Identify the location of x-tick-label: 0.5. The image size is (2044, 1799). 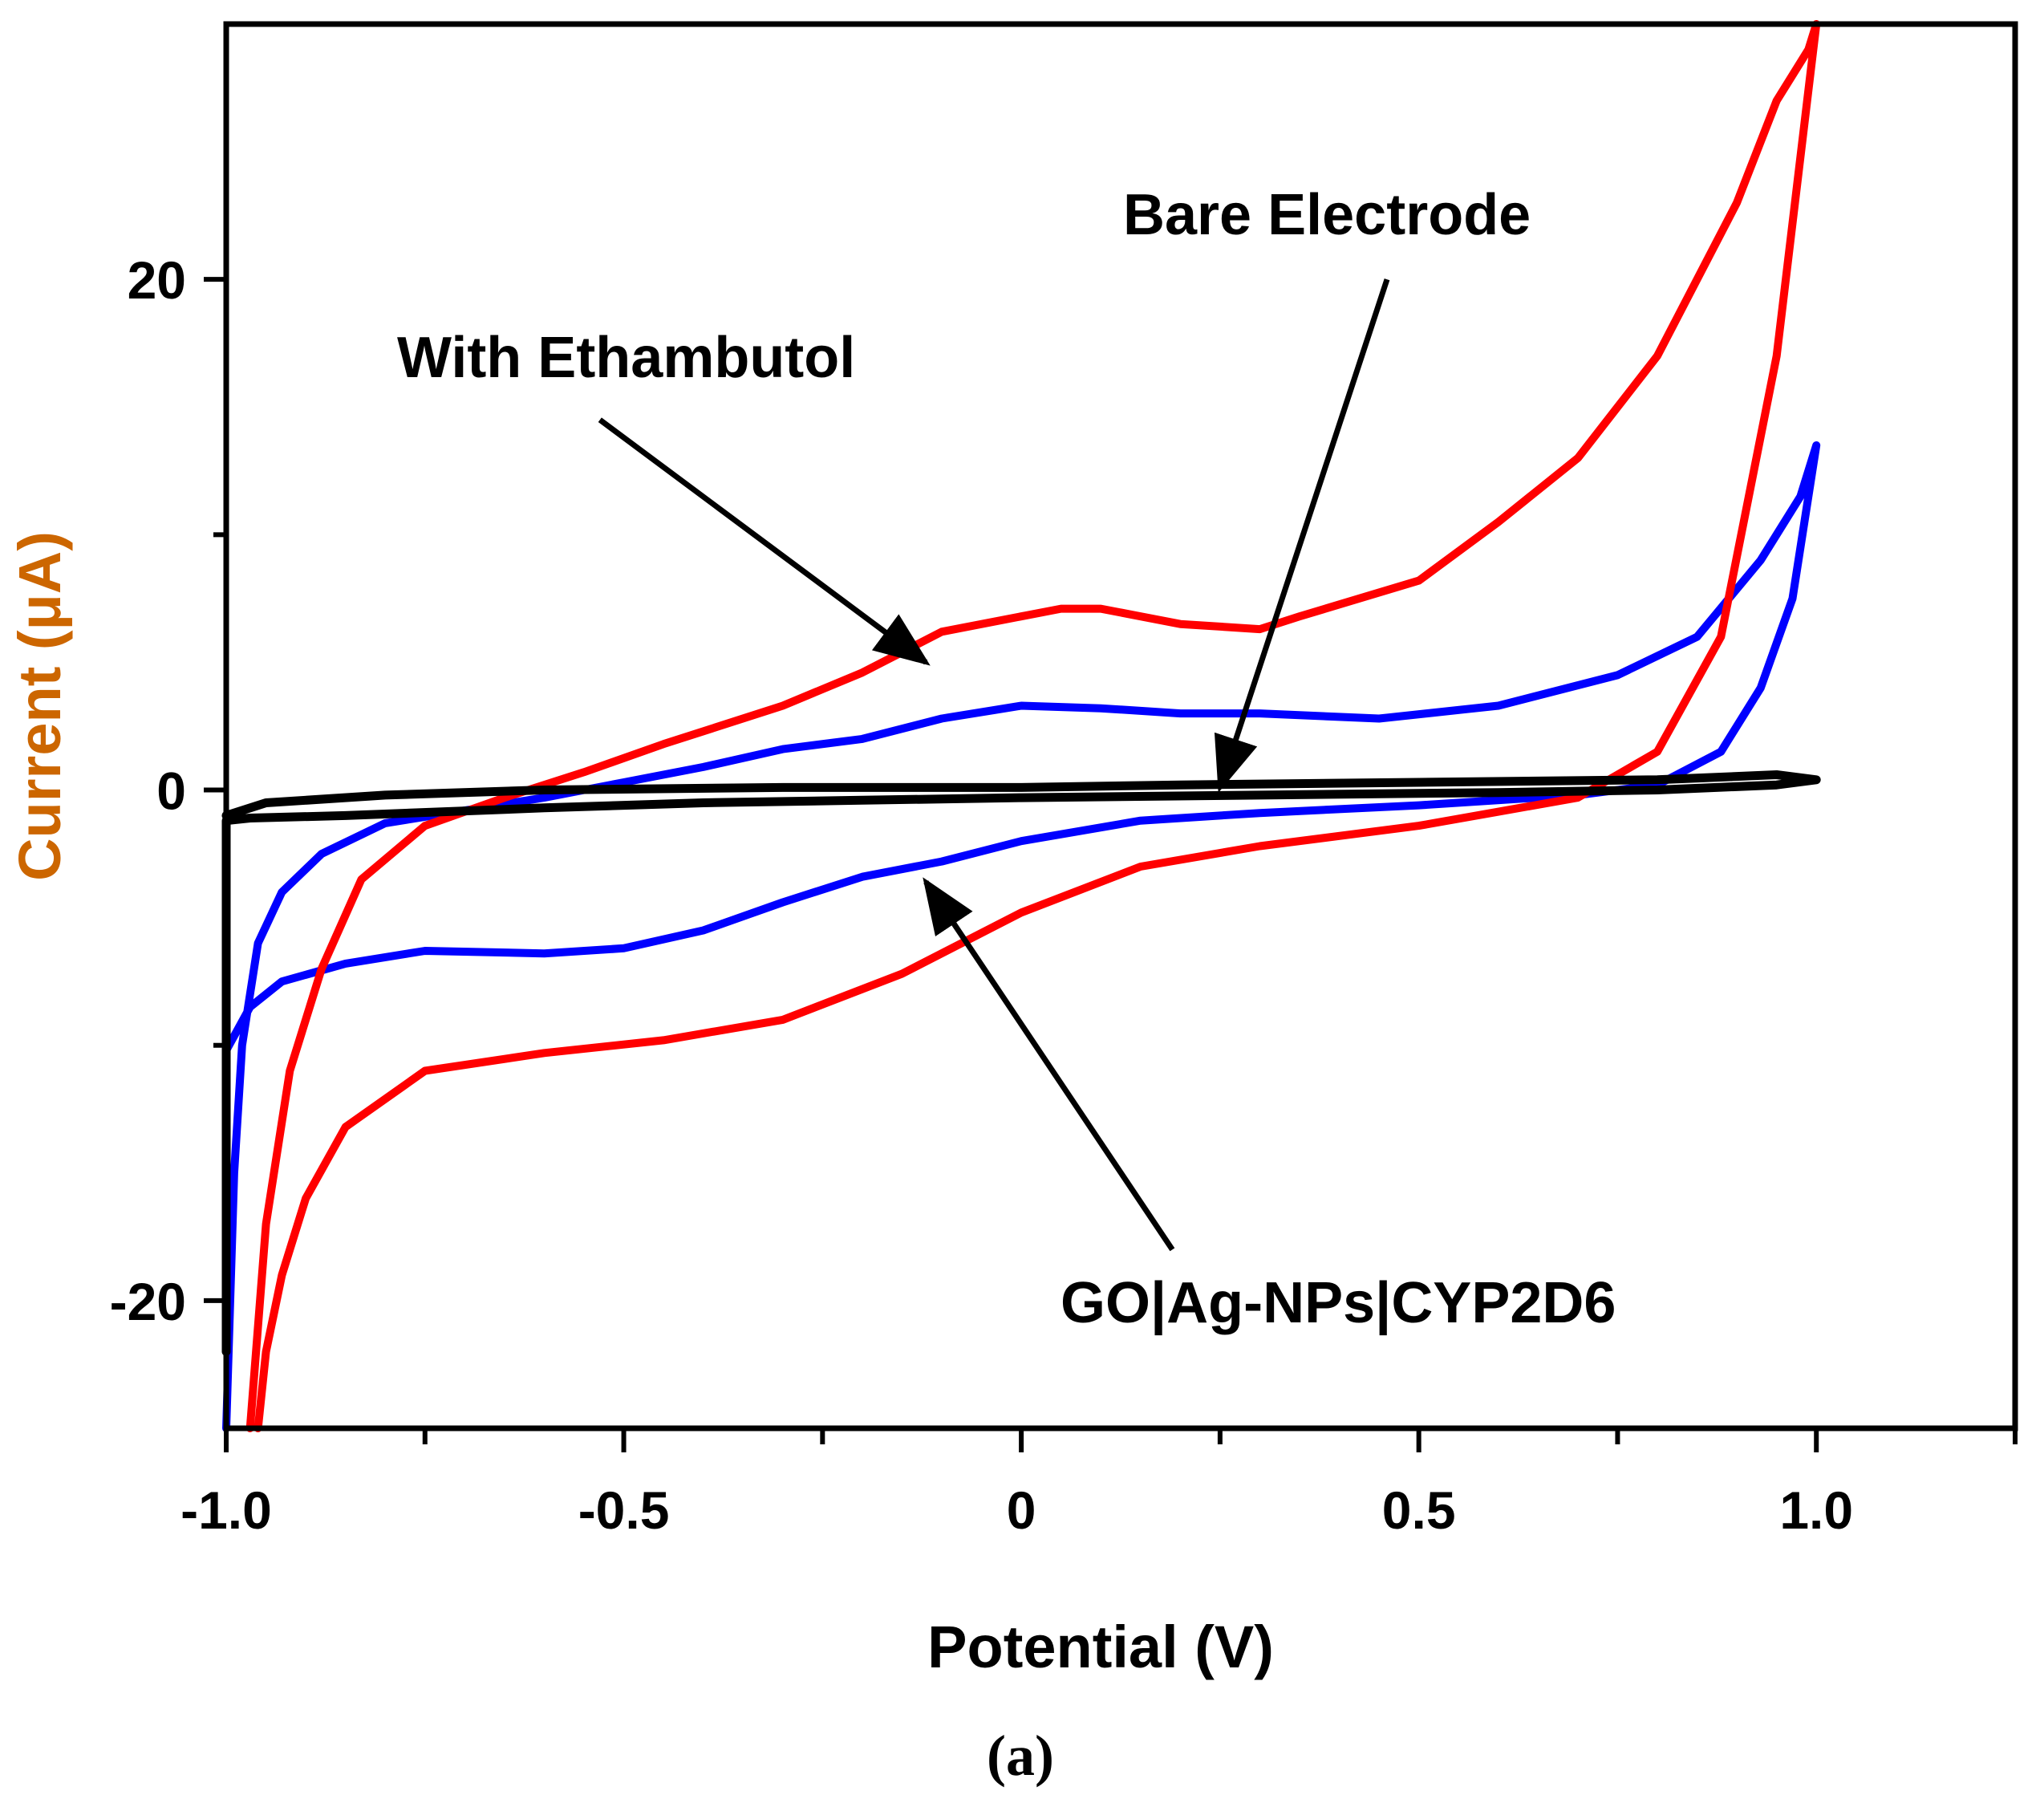
(1419, 1510).